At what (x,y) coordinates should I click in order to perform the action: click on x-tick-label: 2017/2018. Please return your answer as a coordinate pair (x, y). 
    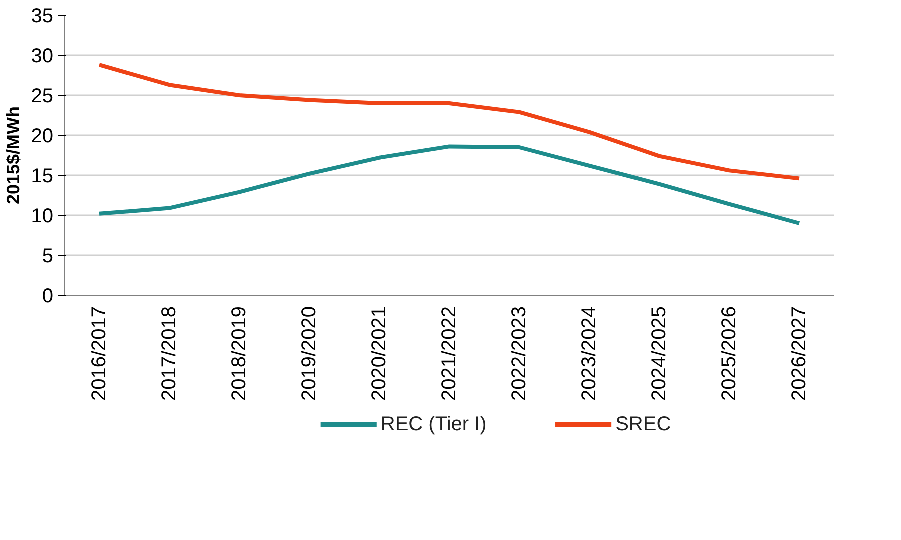
    Looking at the image, I should click on (169, 354).